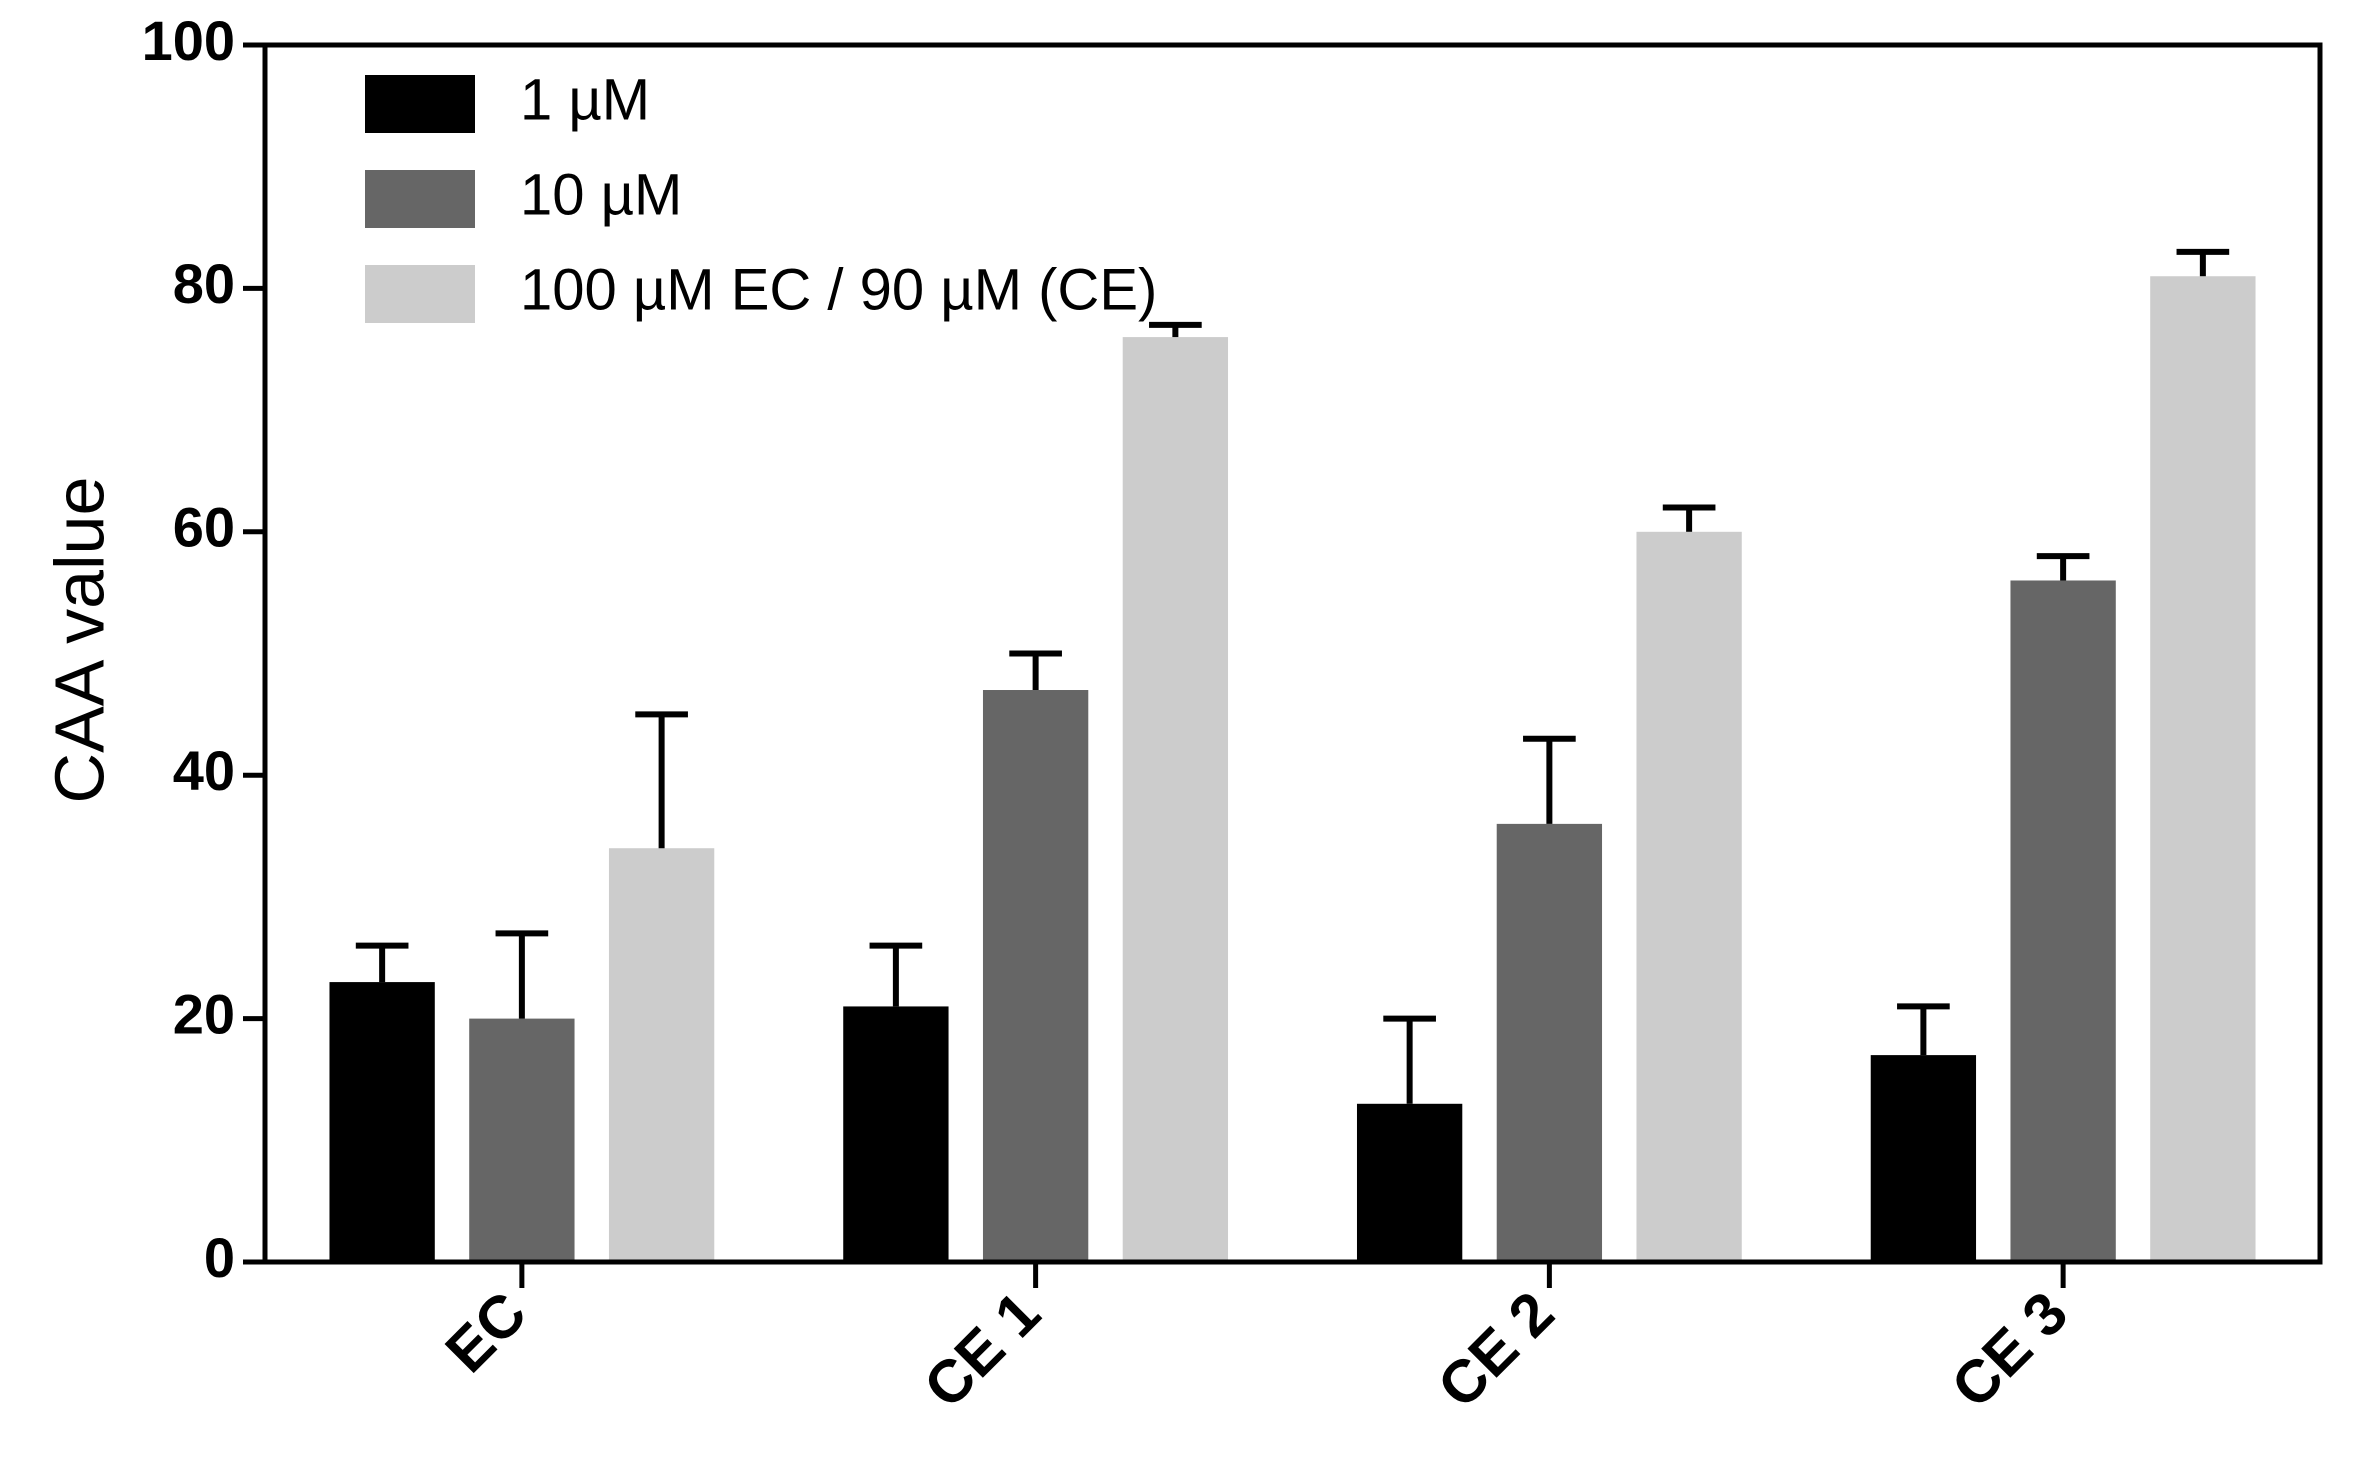 This screenshot has width=2363, height=1469. What do you see at coordinates (204, 770) in the screenshot?
I see `y-tick-label-40: 40` at bounding box center [204, 770].